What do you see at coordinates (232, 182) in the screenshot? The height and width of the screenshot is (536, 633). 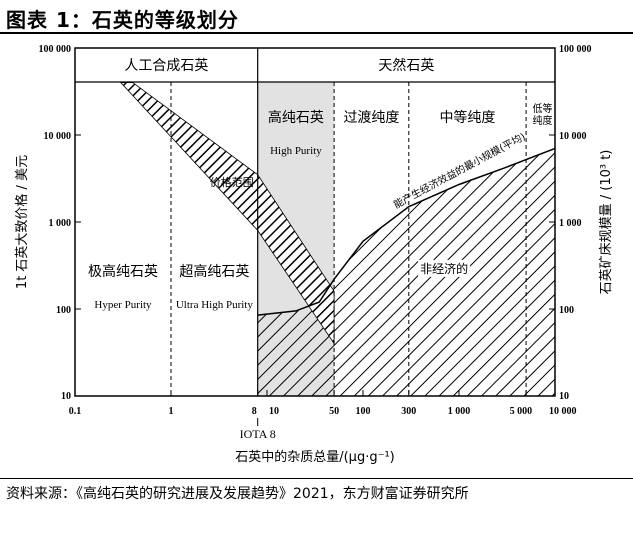 I see `price-range-label: 价格范围` at bounding box center [232, 182].